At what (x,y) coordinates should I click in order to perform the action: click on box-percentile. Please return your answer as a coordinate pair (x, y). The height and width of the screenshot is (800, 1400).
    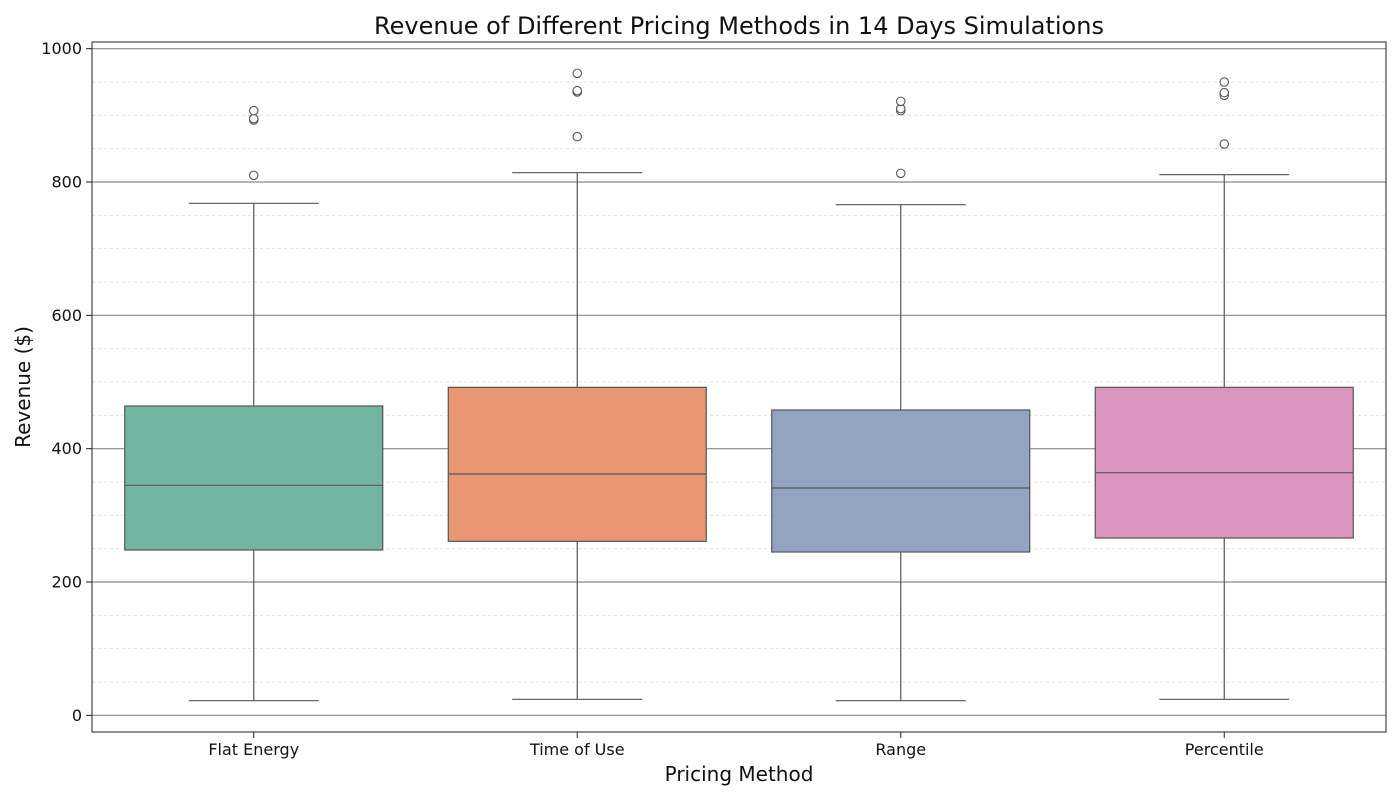
    Looking at the image, I should click on (1224, 388).